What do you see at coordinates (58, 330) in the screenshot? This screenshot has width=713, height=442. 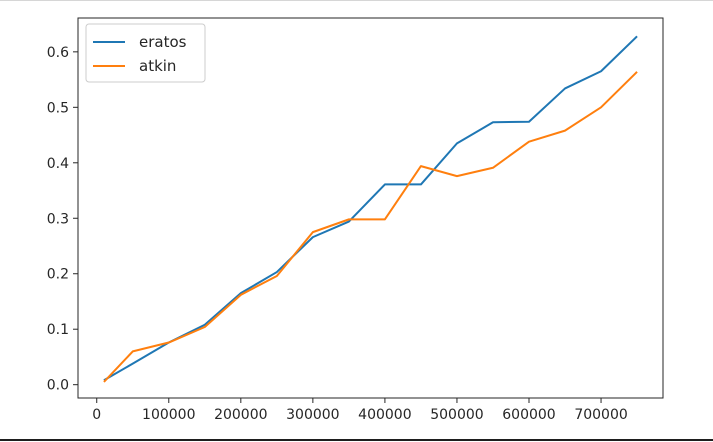 I see `y-tick-label: 0.1` at bounding box center [58, 330].